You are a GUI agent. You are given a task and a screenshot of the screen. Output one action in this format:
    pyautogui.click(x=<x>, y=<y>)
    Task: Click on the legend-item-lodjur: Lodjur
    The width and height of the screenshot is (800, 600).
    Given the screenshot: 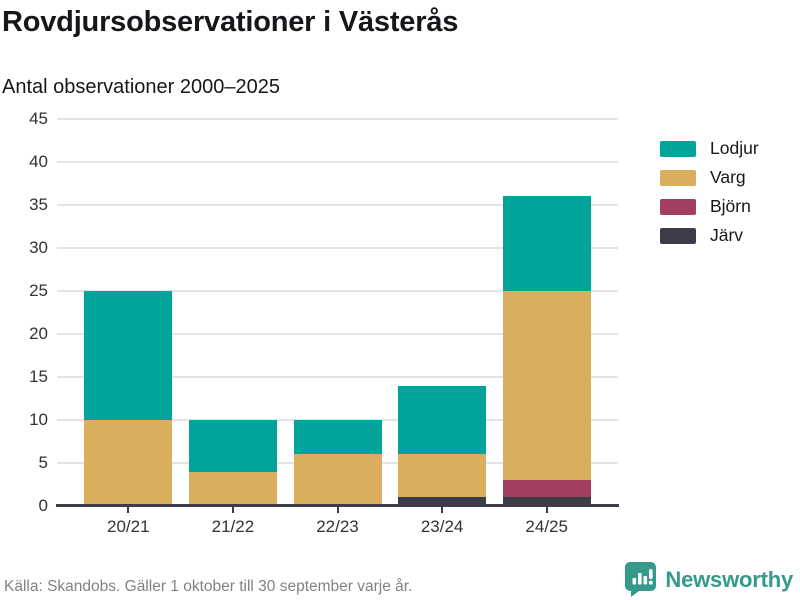 What is the action you would take?
    pyautogui.click(x=709, y=148)
    